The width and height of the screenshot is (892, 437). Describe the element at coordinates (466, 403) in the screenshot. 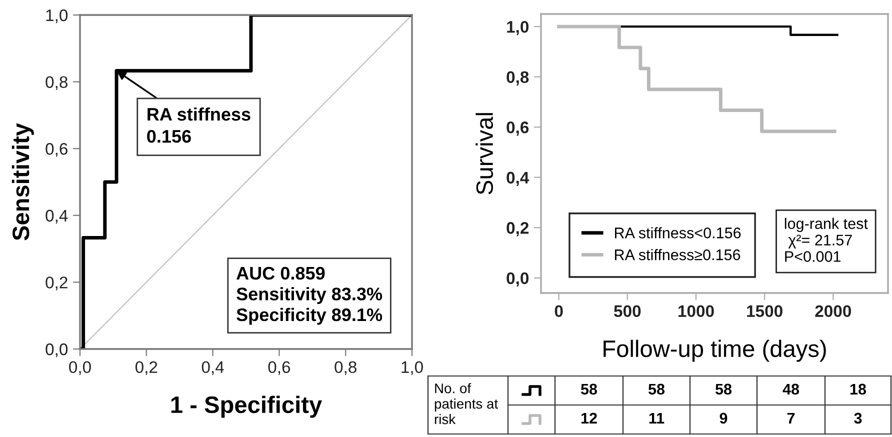

I see `text: No. of patients at risk` at that location.